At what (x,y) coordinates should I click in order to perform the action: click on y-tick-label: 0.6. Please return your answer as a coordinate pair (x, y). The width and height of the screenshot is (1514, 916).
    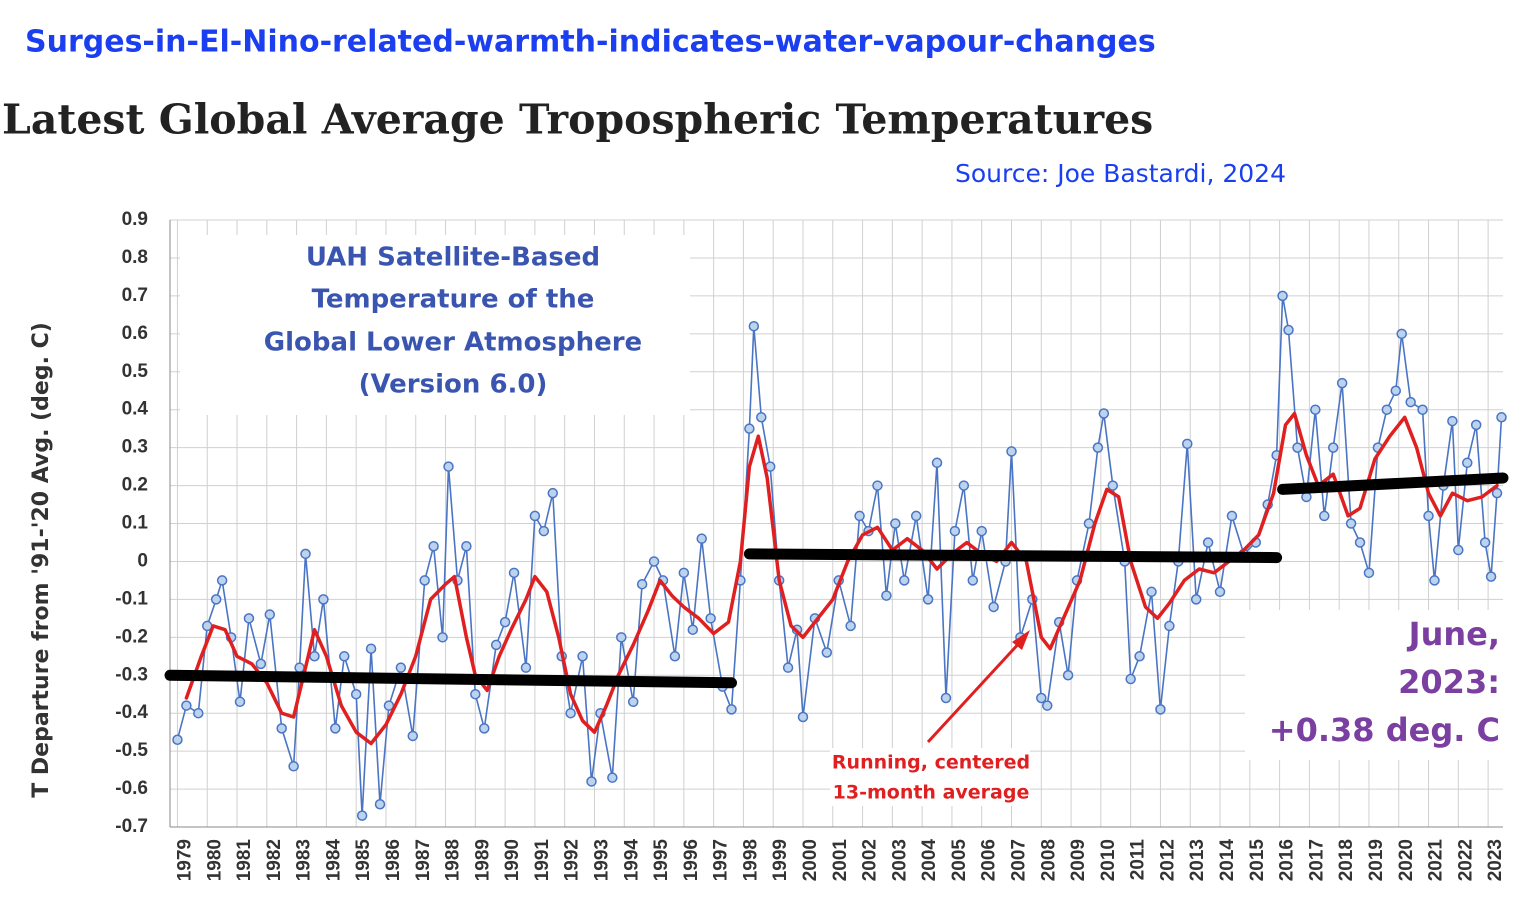
    Looking at the image, I should click on (135, 333).